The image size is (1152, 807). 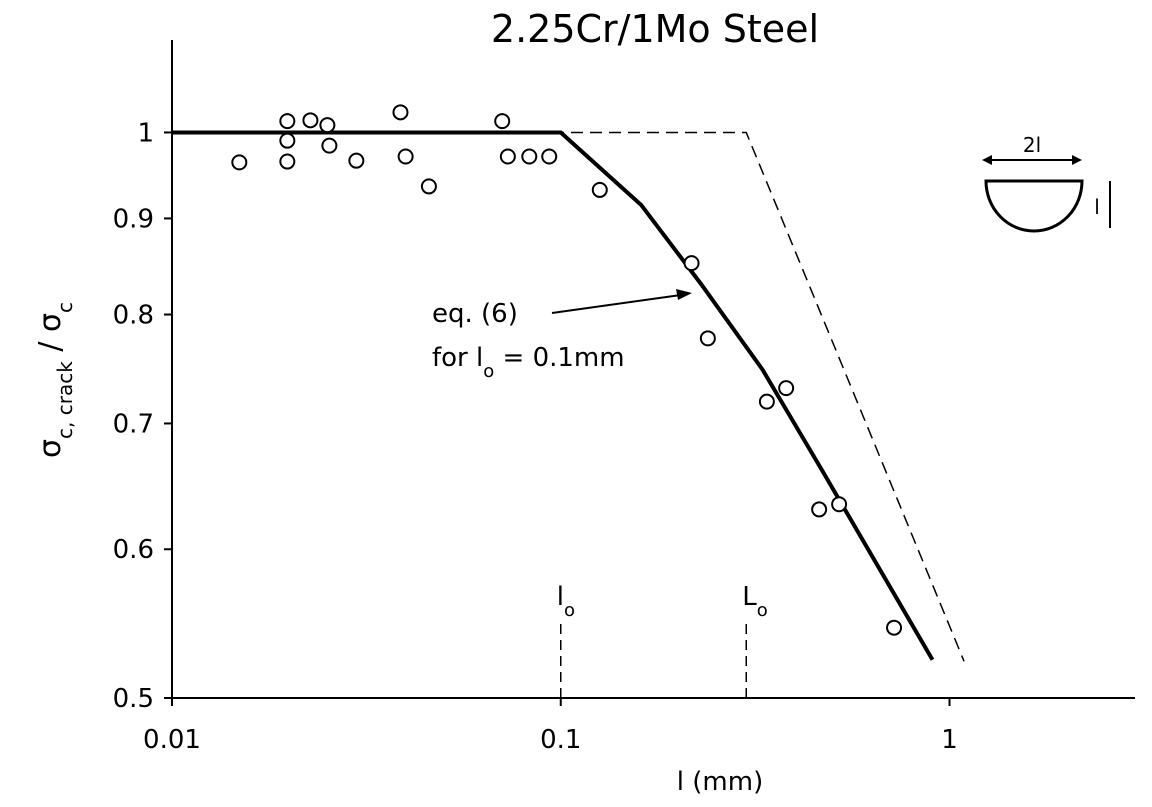 What do you see at coordinates (133, 550) in the screenshot?
I see `y-tick-label: 0.6` at bounding box center [133, 550].